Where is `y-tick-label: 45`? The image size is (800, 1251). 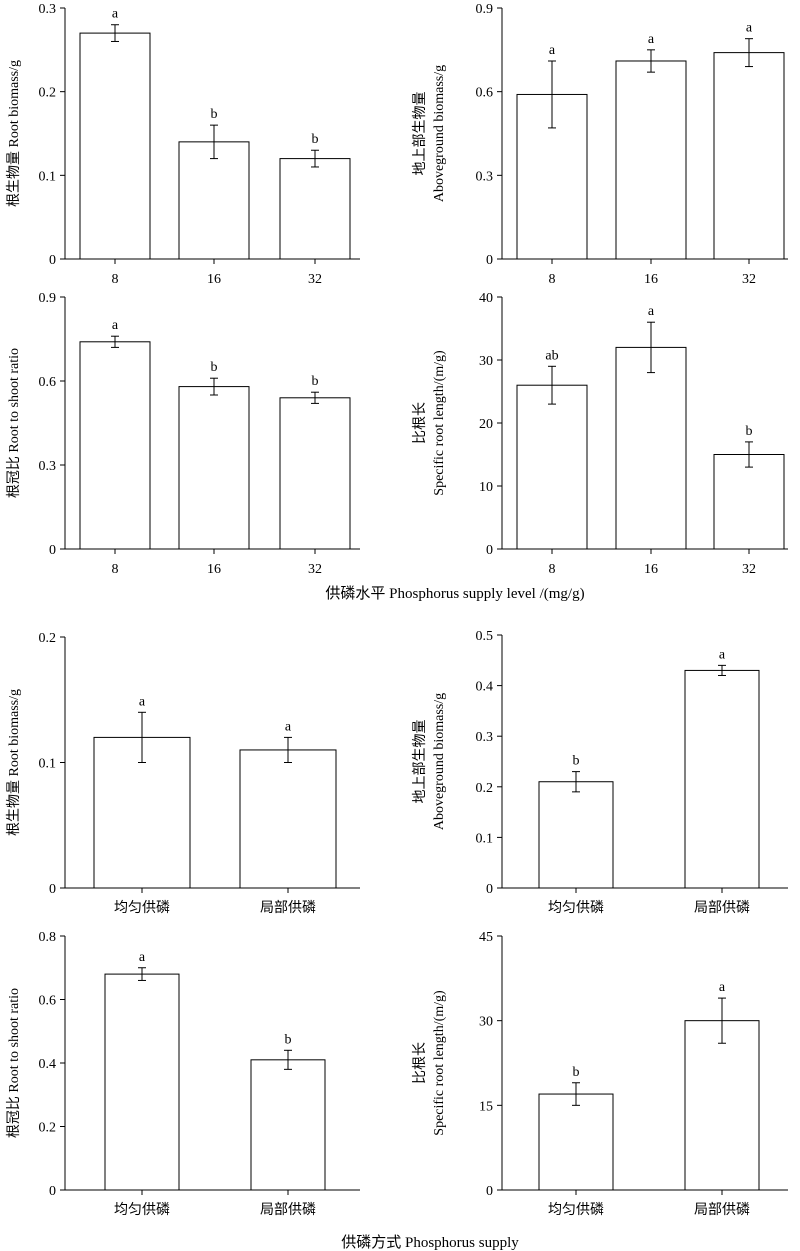 y-tick-label: 45 is located at coordinates (486, 937).